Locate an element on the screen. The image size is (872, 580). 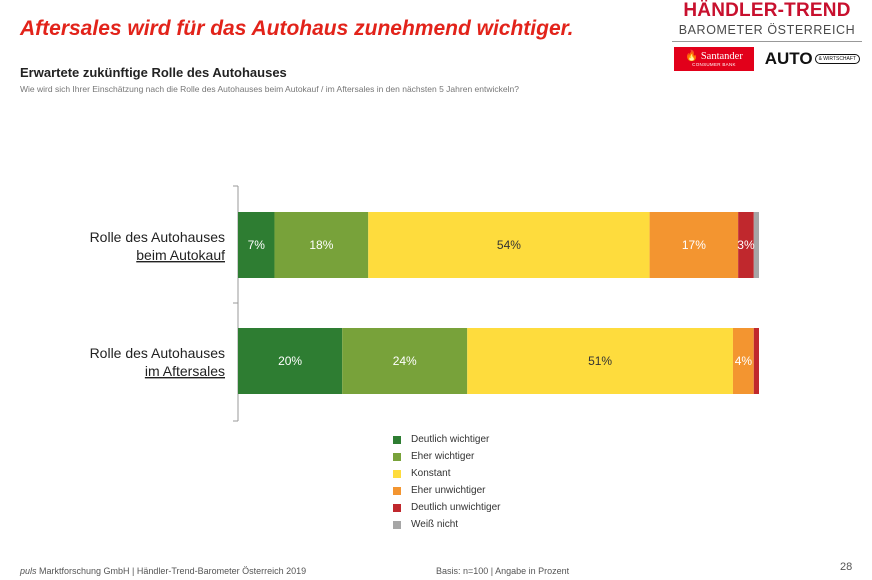
auto-wirtschaft-logo: AUTO & WIRTSCHAFT is located at coordinates (812, 59).